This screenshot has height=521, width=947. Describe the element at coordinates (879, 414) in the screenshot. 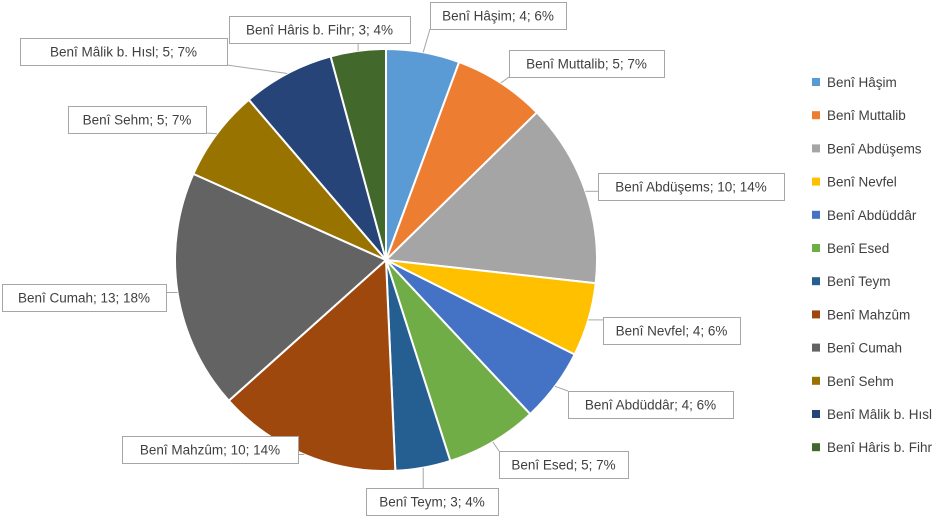

I see `legend-label: Benî Mâlik b. Hısl` at that location.